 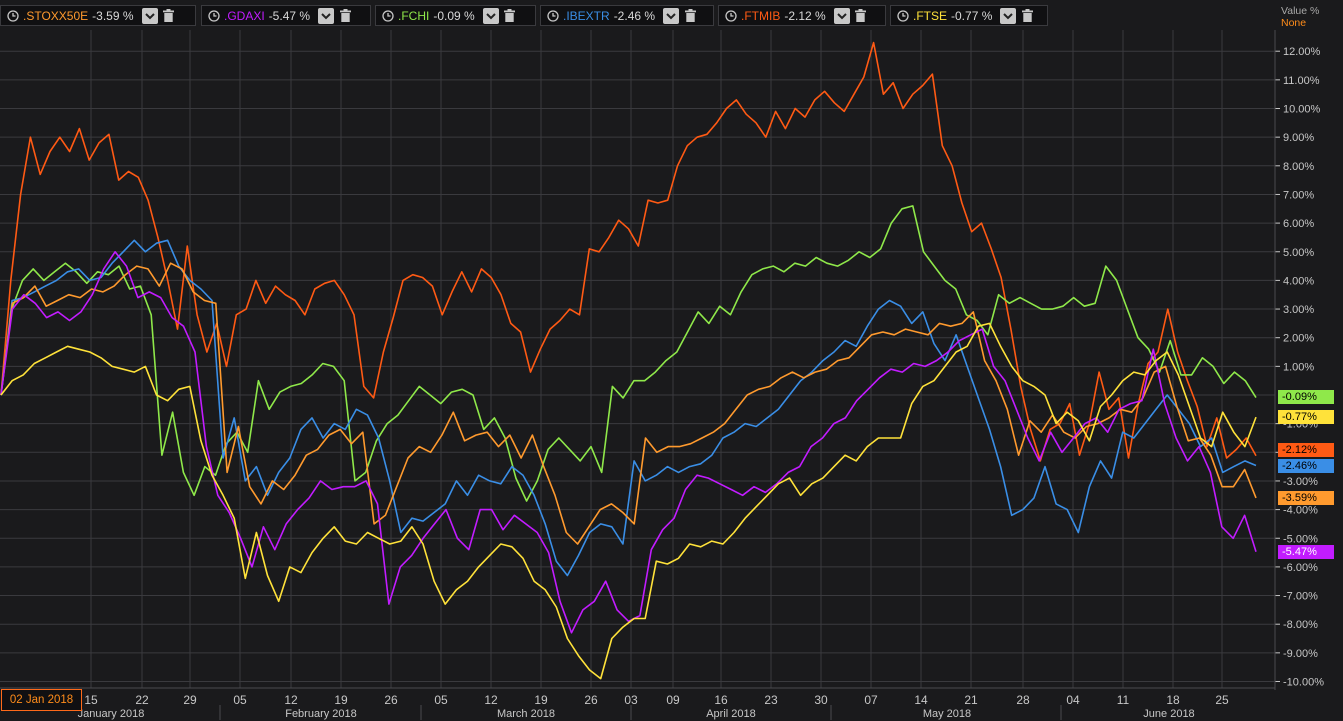 I want to click on y-tick-label: -7.00%, so click(x=1300, y=597).